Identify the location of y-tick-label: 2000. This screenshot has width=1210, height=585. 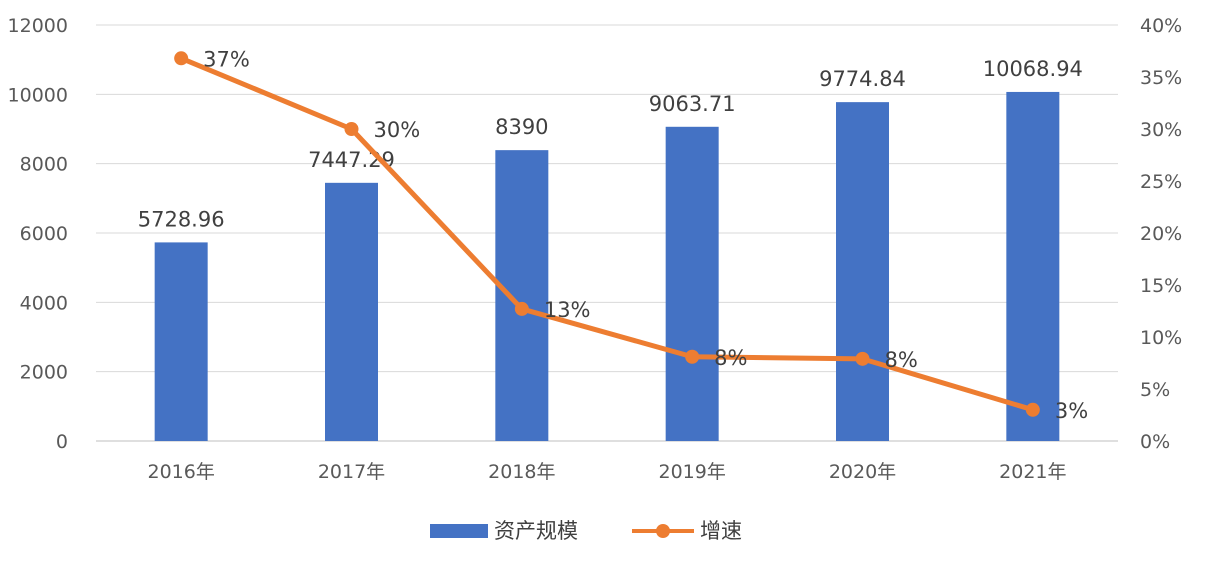
(44, 373).